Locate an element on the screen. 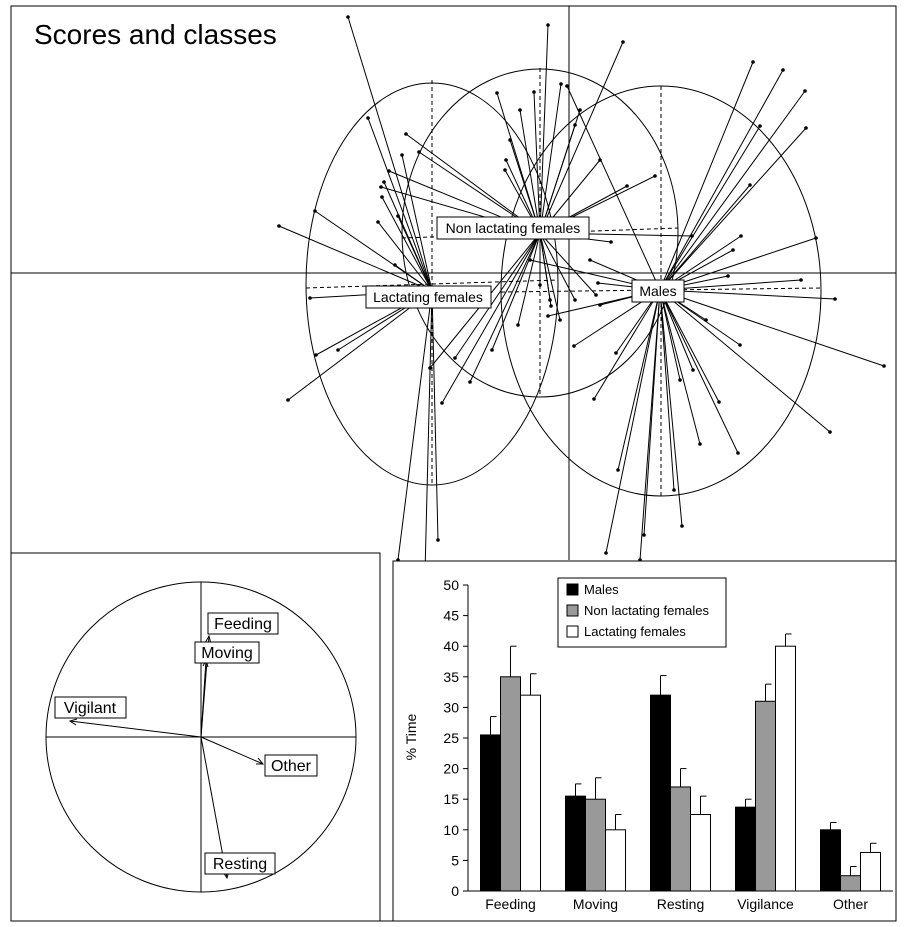 The height and width of the screenshot is (927, 904). variable-label-feeding-text: Feeding is located at coordinates (243, 624).